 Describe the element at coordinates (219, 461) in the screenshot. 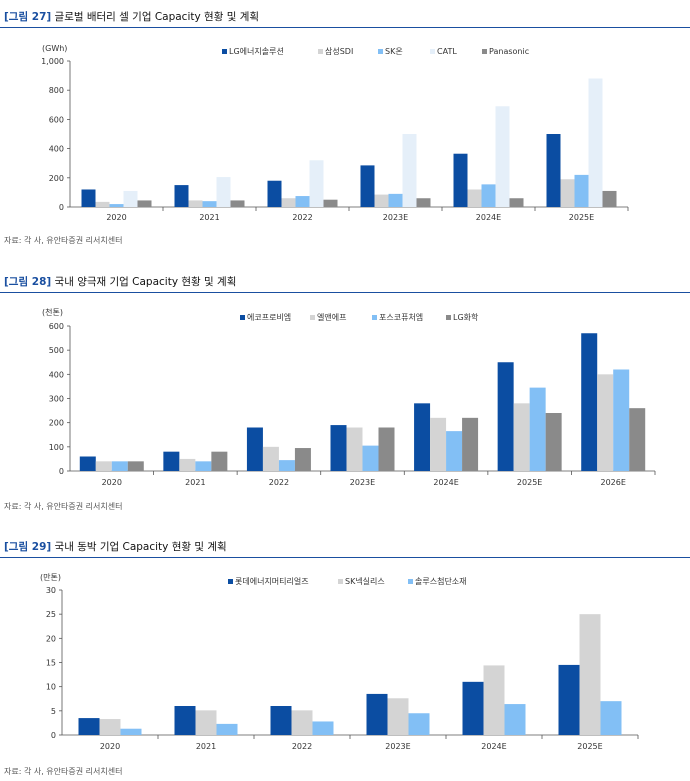

I see `bar-LG화학-2021` at that location.